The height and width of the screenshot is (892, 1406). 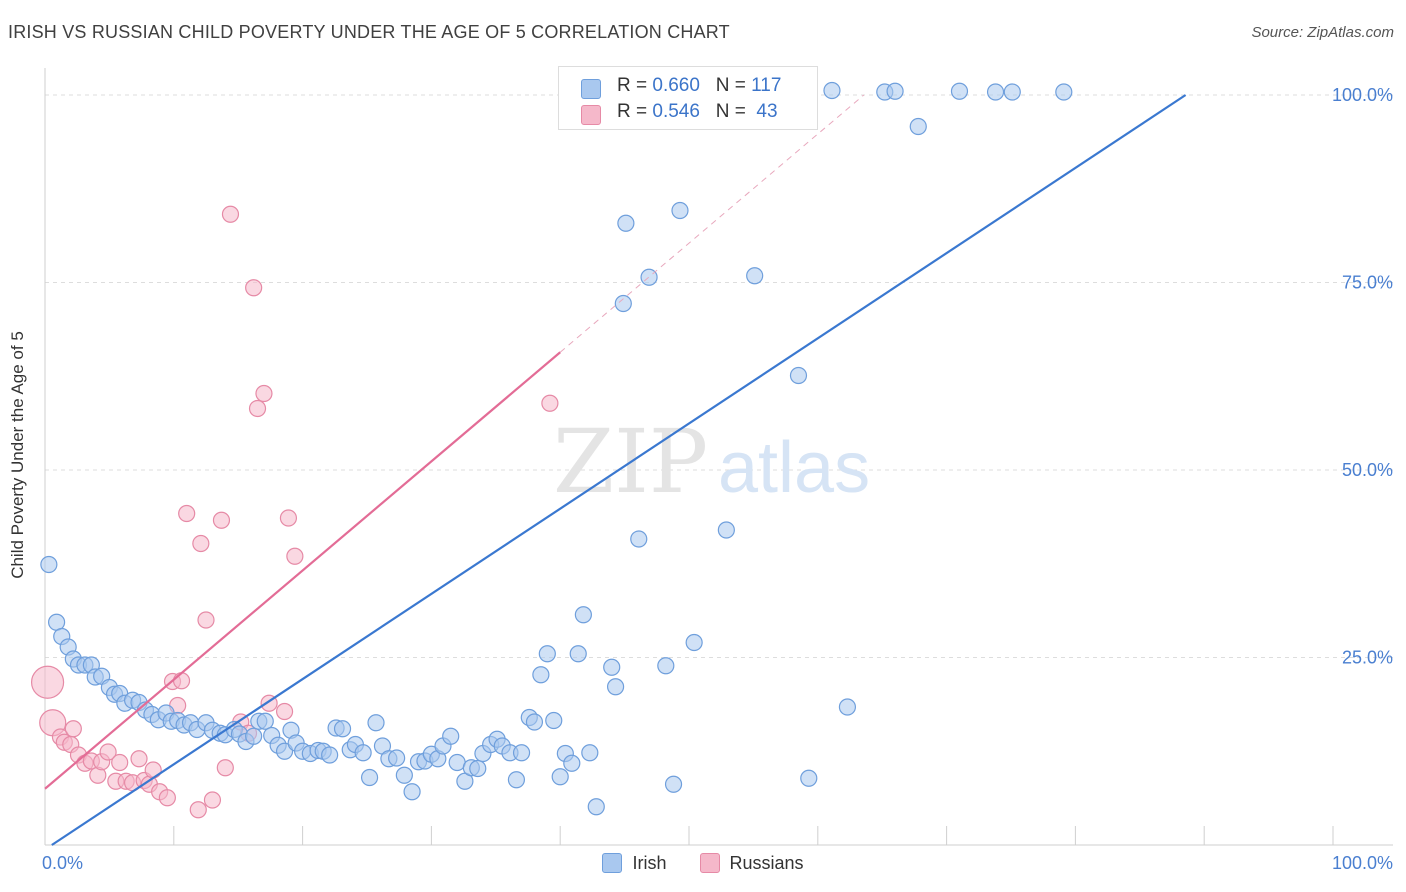 I want to click on legend-item-russians: Russians, so click(x=751, y=863).